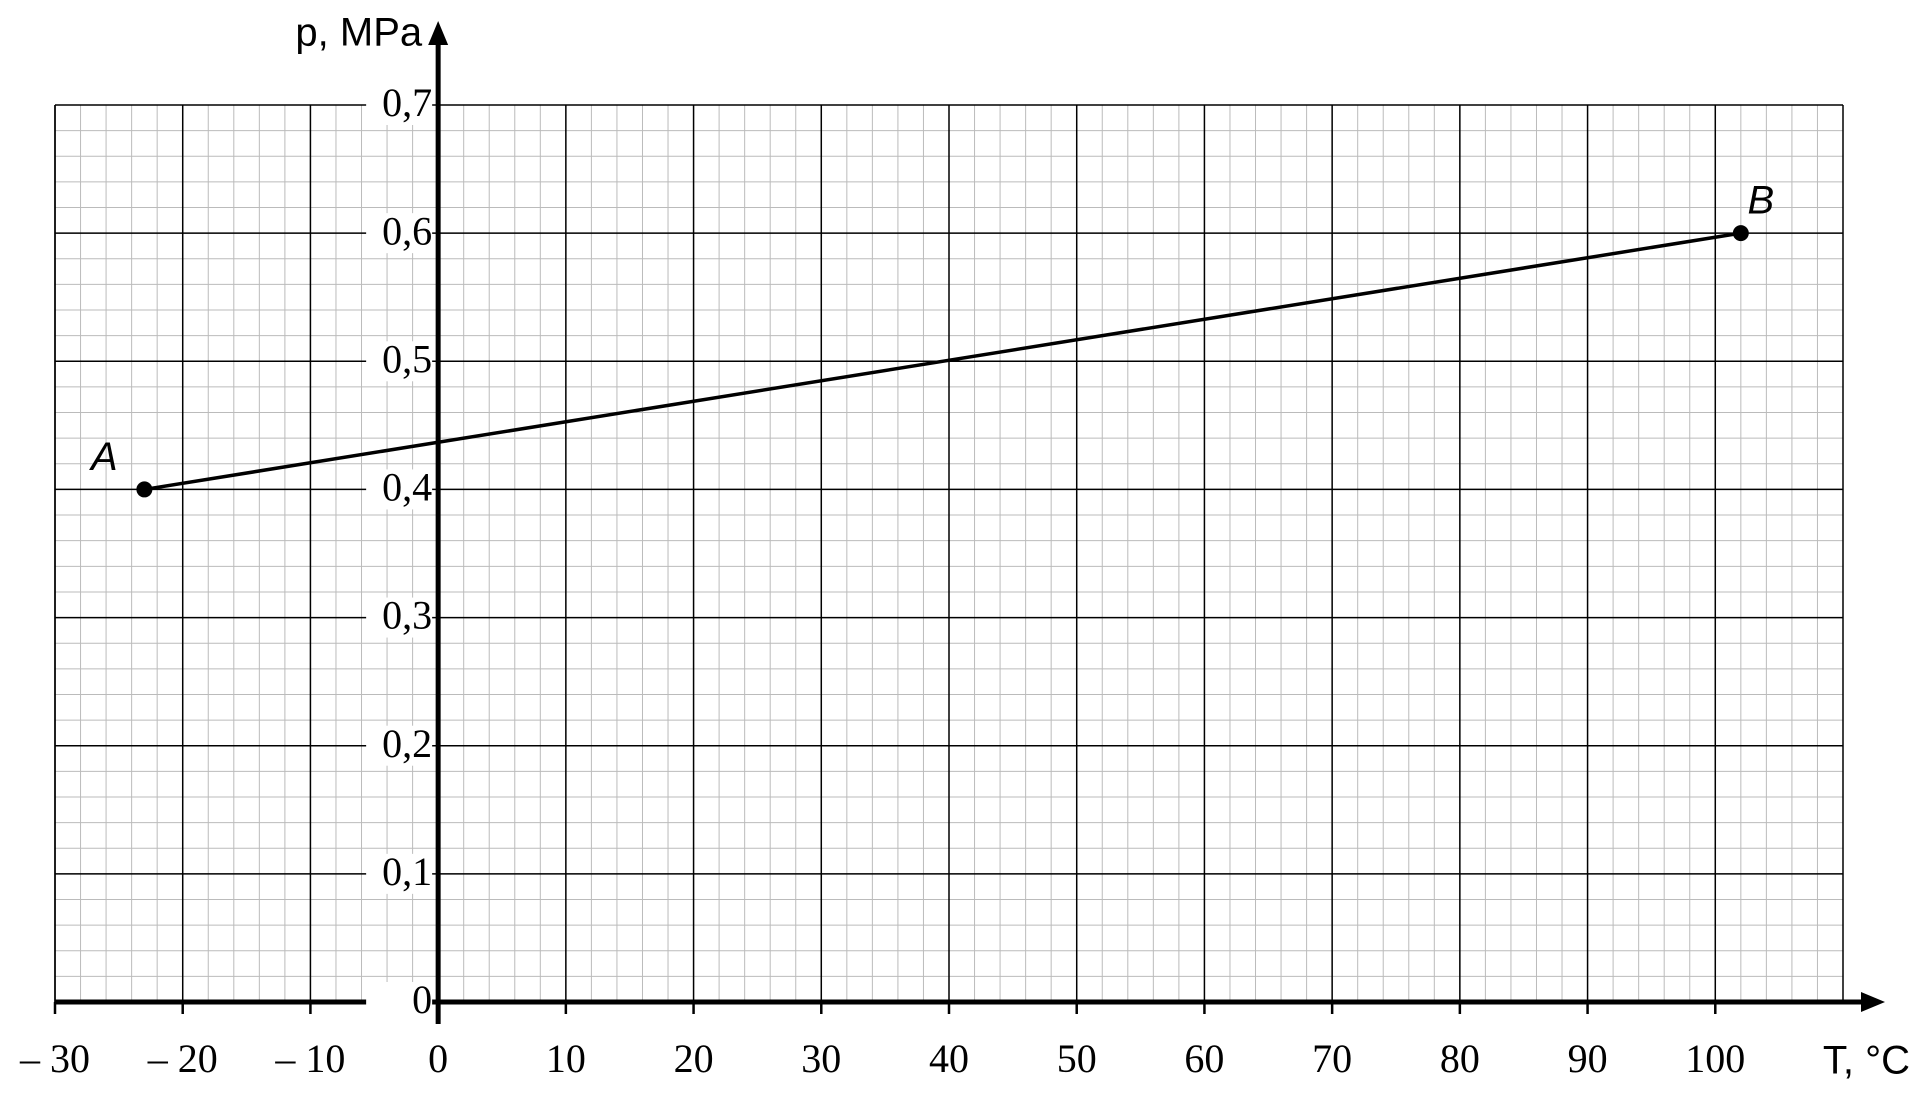  What do you see at coordinates (1866, 1061) in the screenshot?
I see `x-axis-label: T, °C` at bounding box center [1866, 1061].